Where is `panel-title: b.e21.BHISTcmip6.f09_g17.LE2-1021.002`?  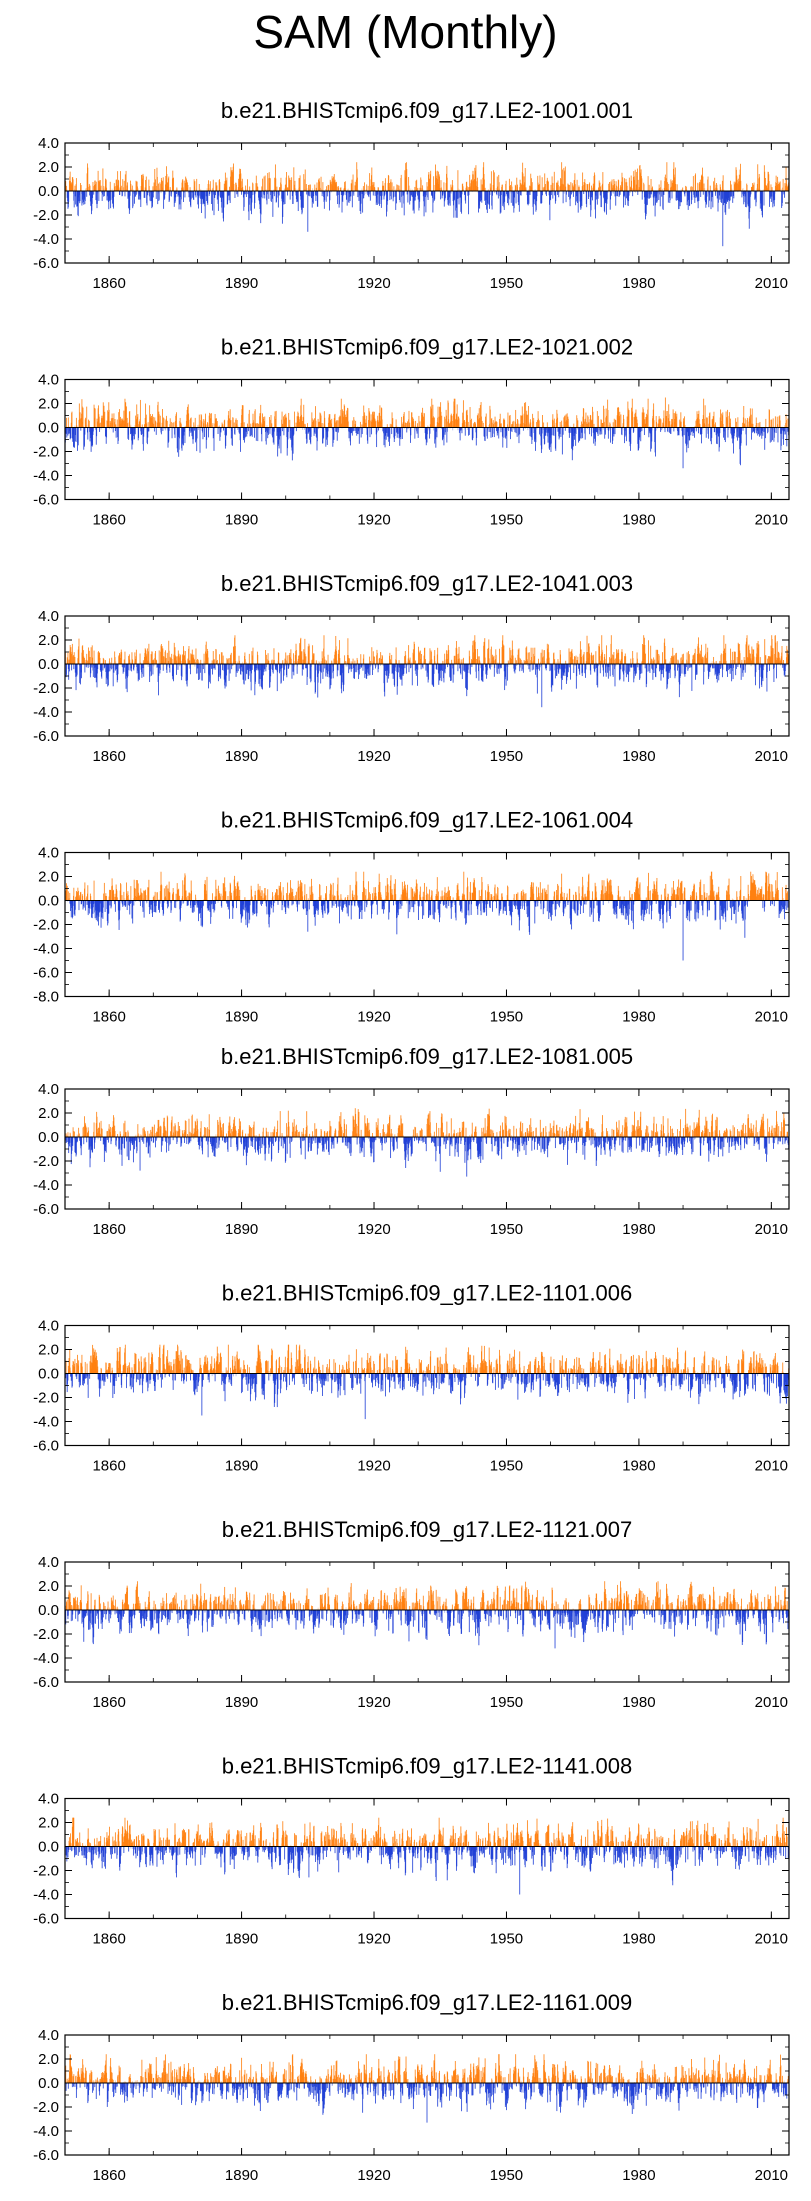 panel-title: b.e21.BHISTcmip6.f09_g17.LE2-1021.002 is located at coordinates (427, 347).